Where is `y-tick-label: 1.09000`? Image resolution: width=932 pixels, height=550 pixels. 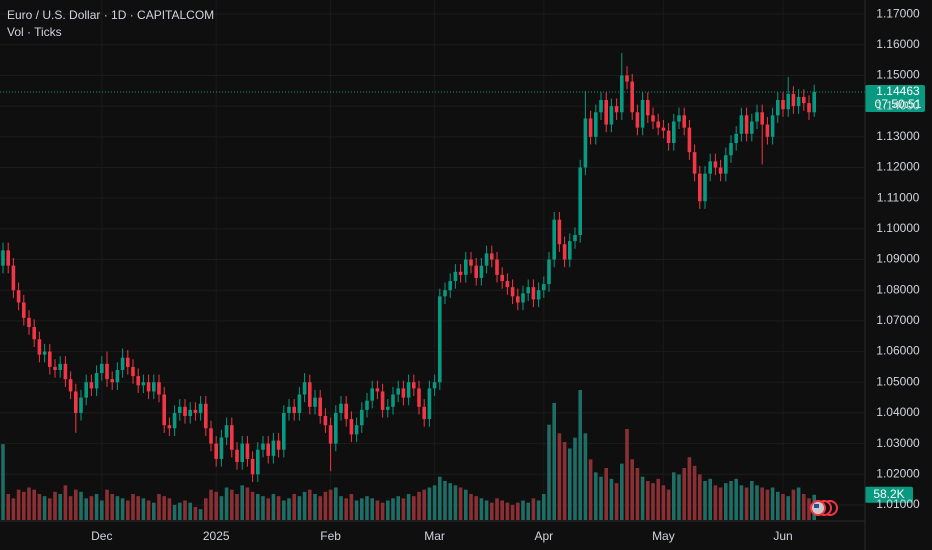 y-tick-label: 1.09000 is located at coordinates (898, 259).